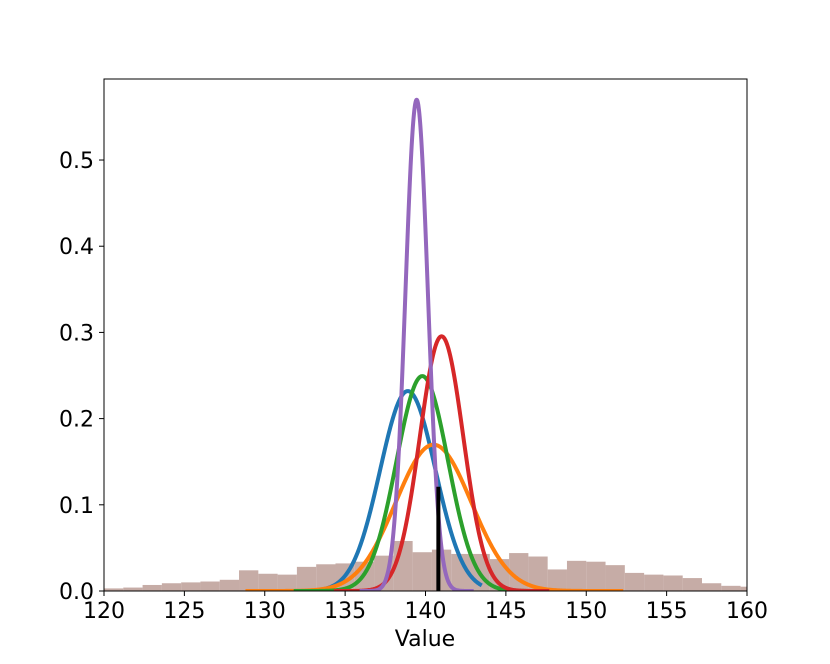  Describe the element at coordinates (506, 611) in the screenshot. I see `x-tick-label: 145` at that location.